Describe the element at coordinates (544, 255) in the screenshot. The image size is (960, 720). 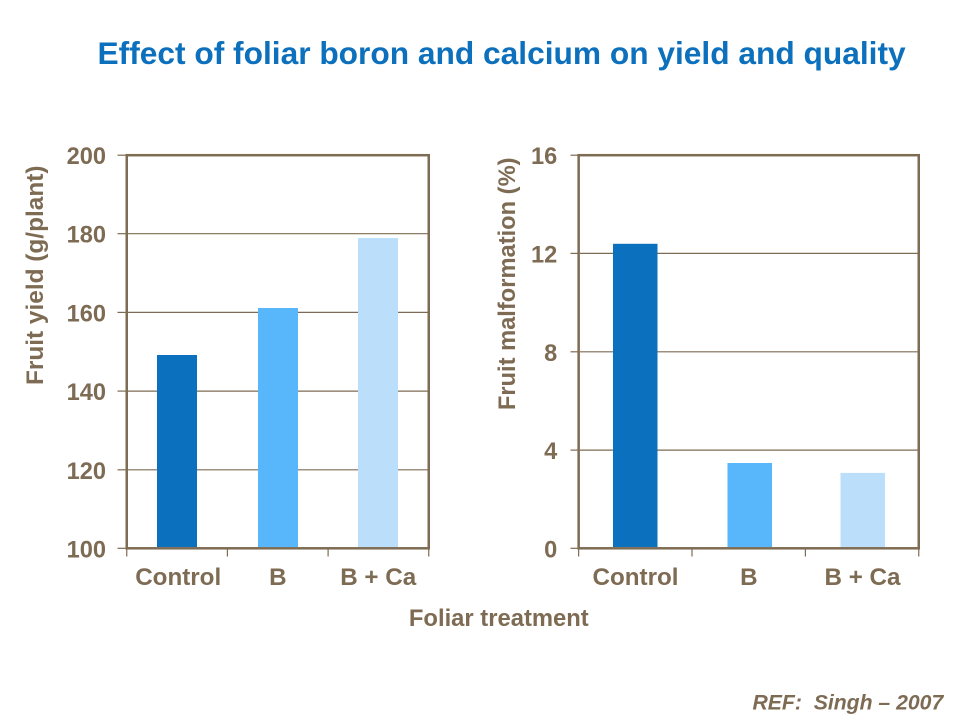
I see `svg-text: 12` at that location.